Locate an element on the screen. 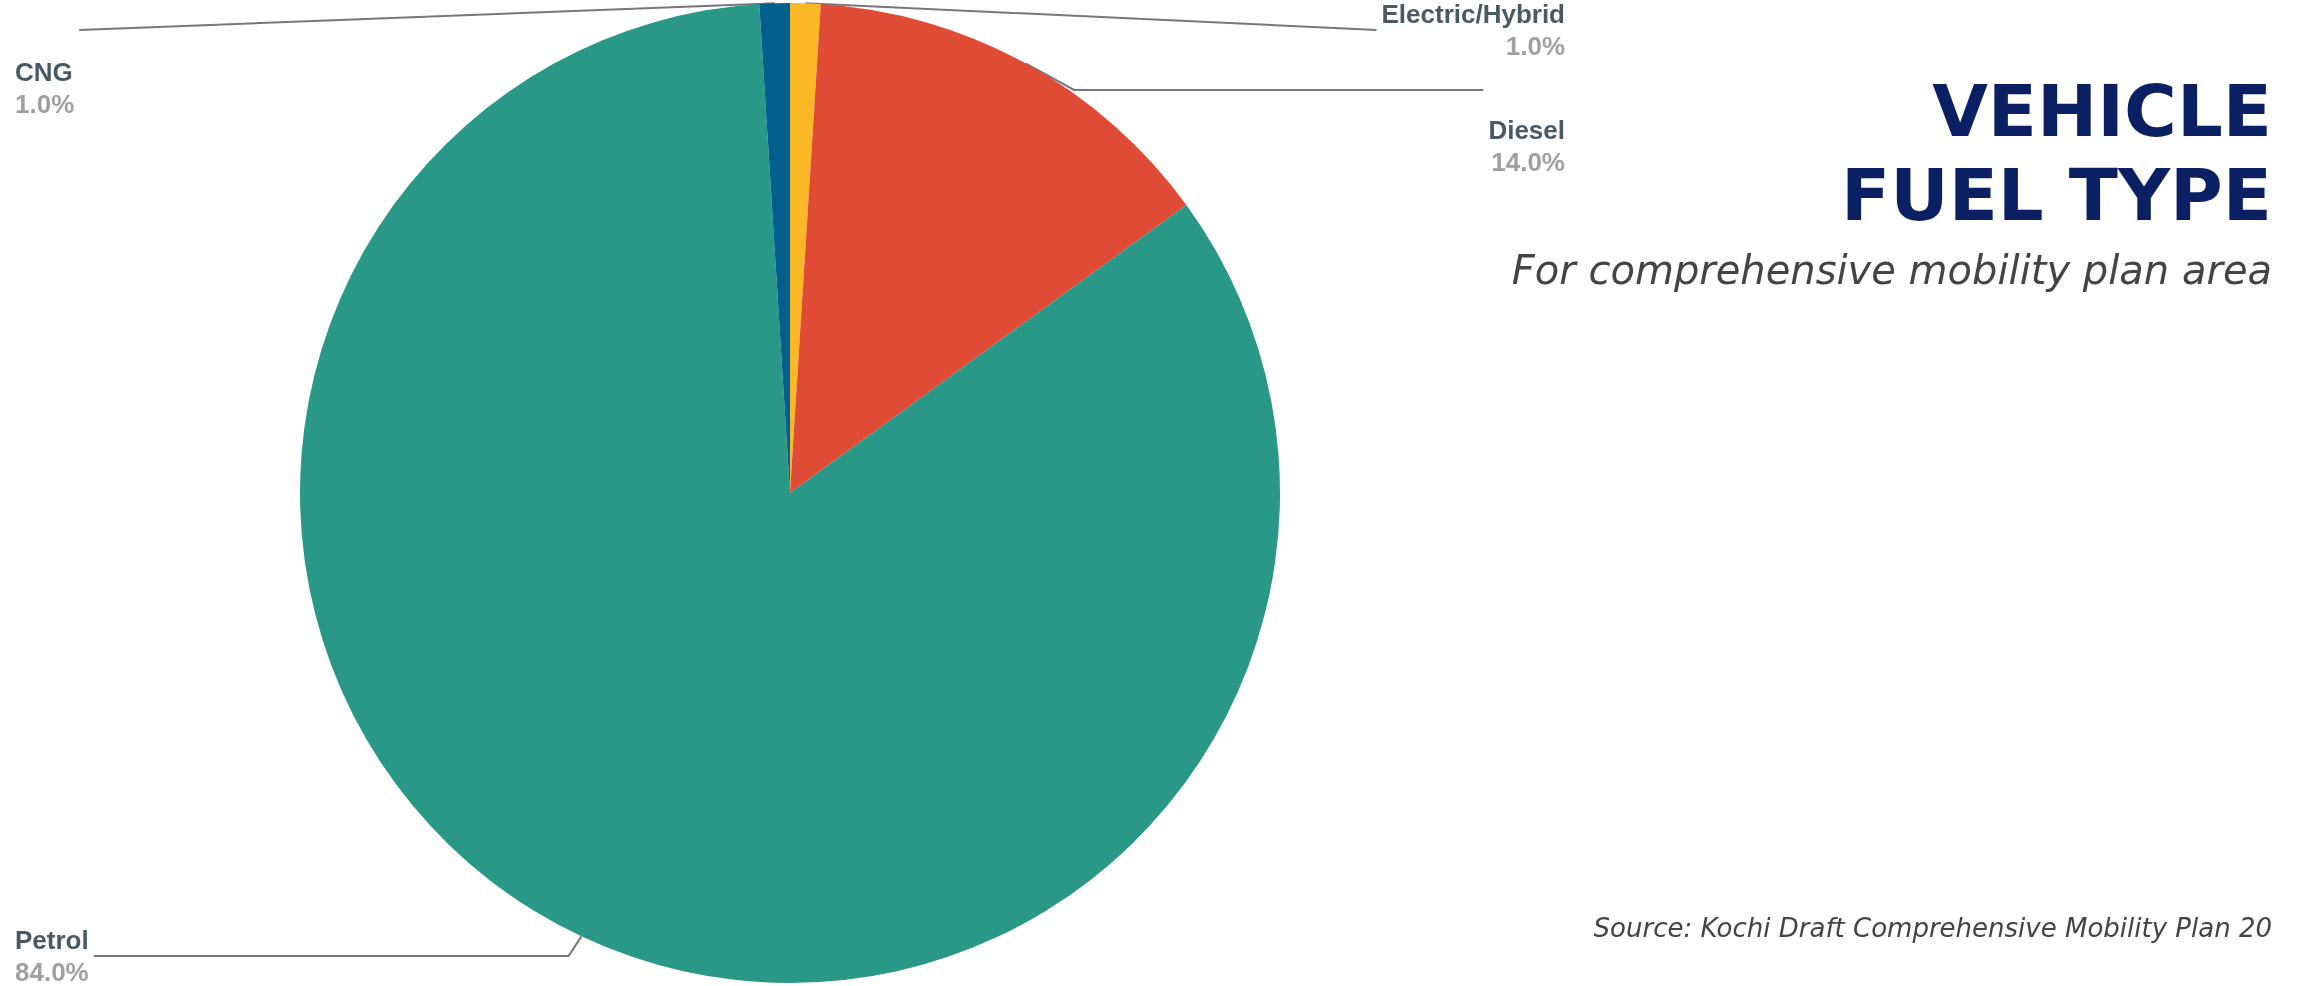  slice-label: Petrol is located at coordinates (52, 940).